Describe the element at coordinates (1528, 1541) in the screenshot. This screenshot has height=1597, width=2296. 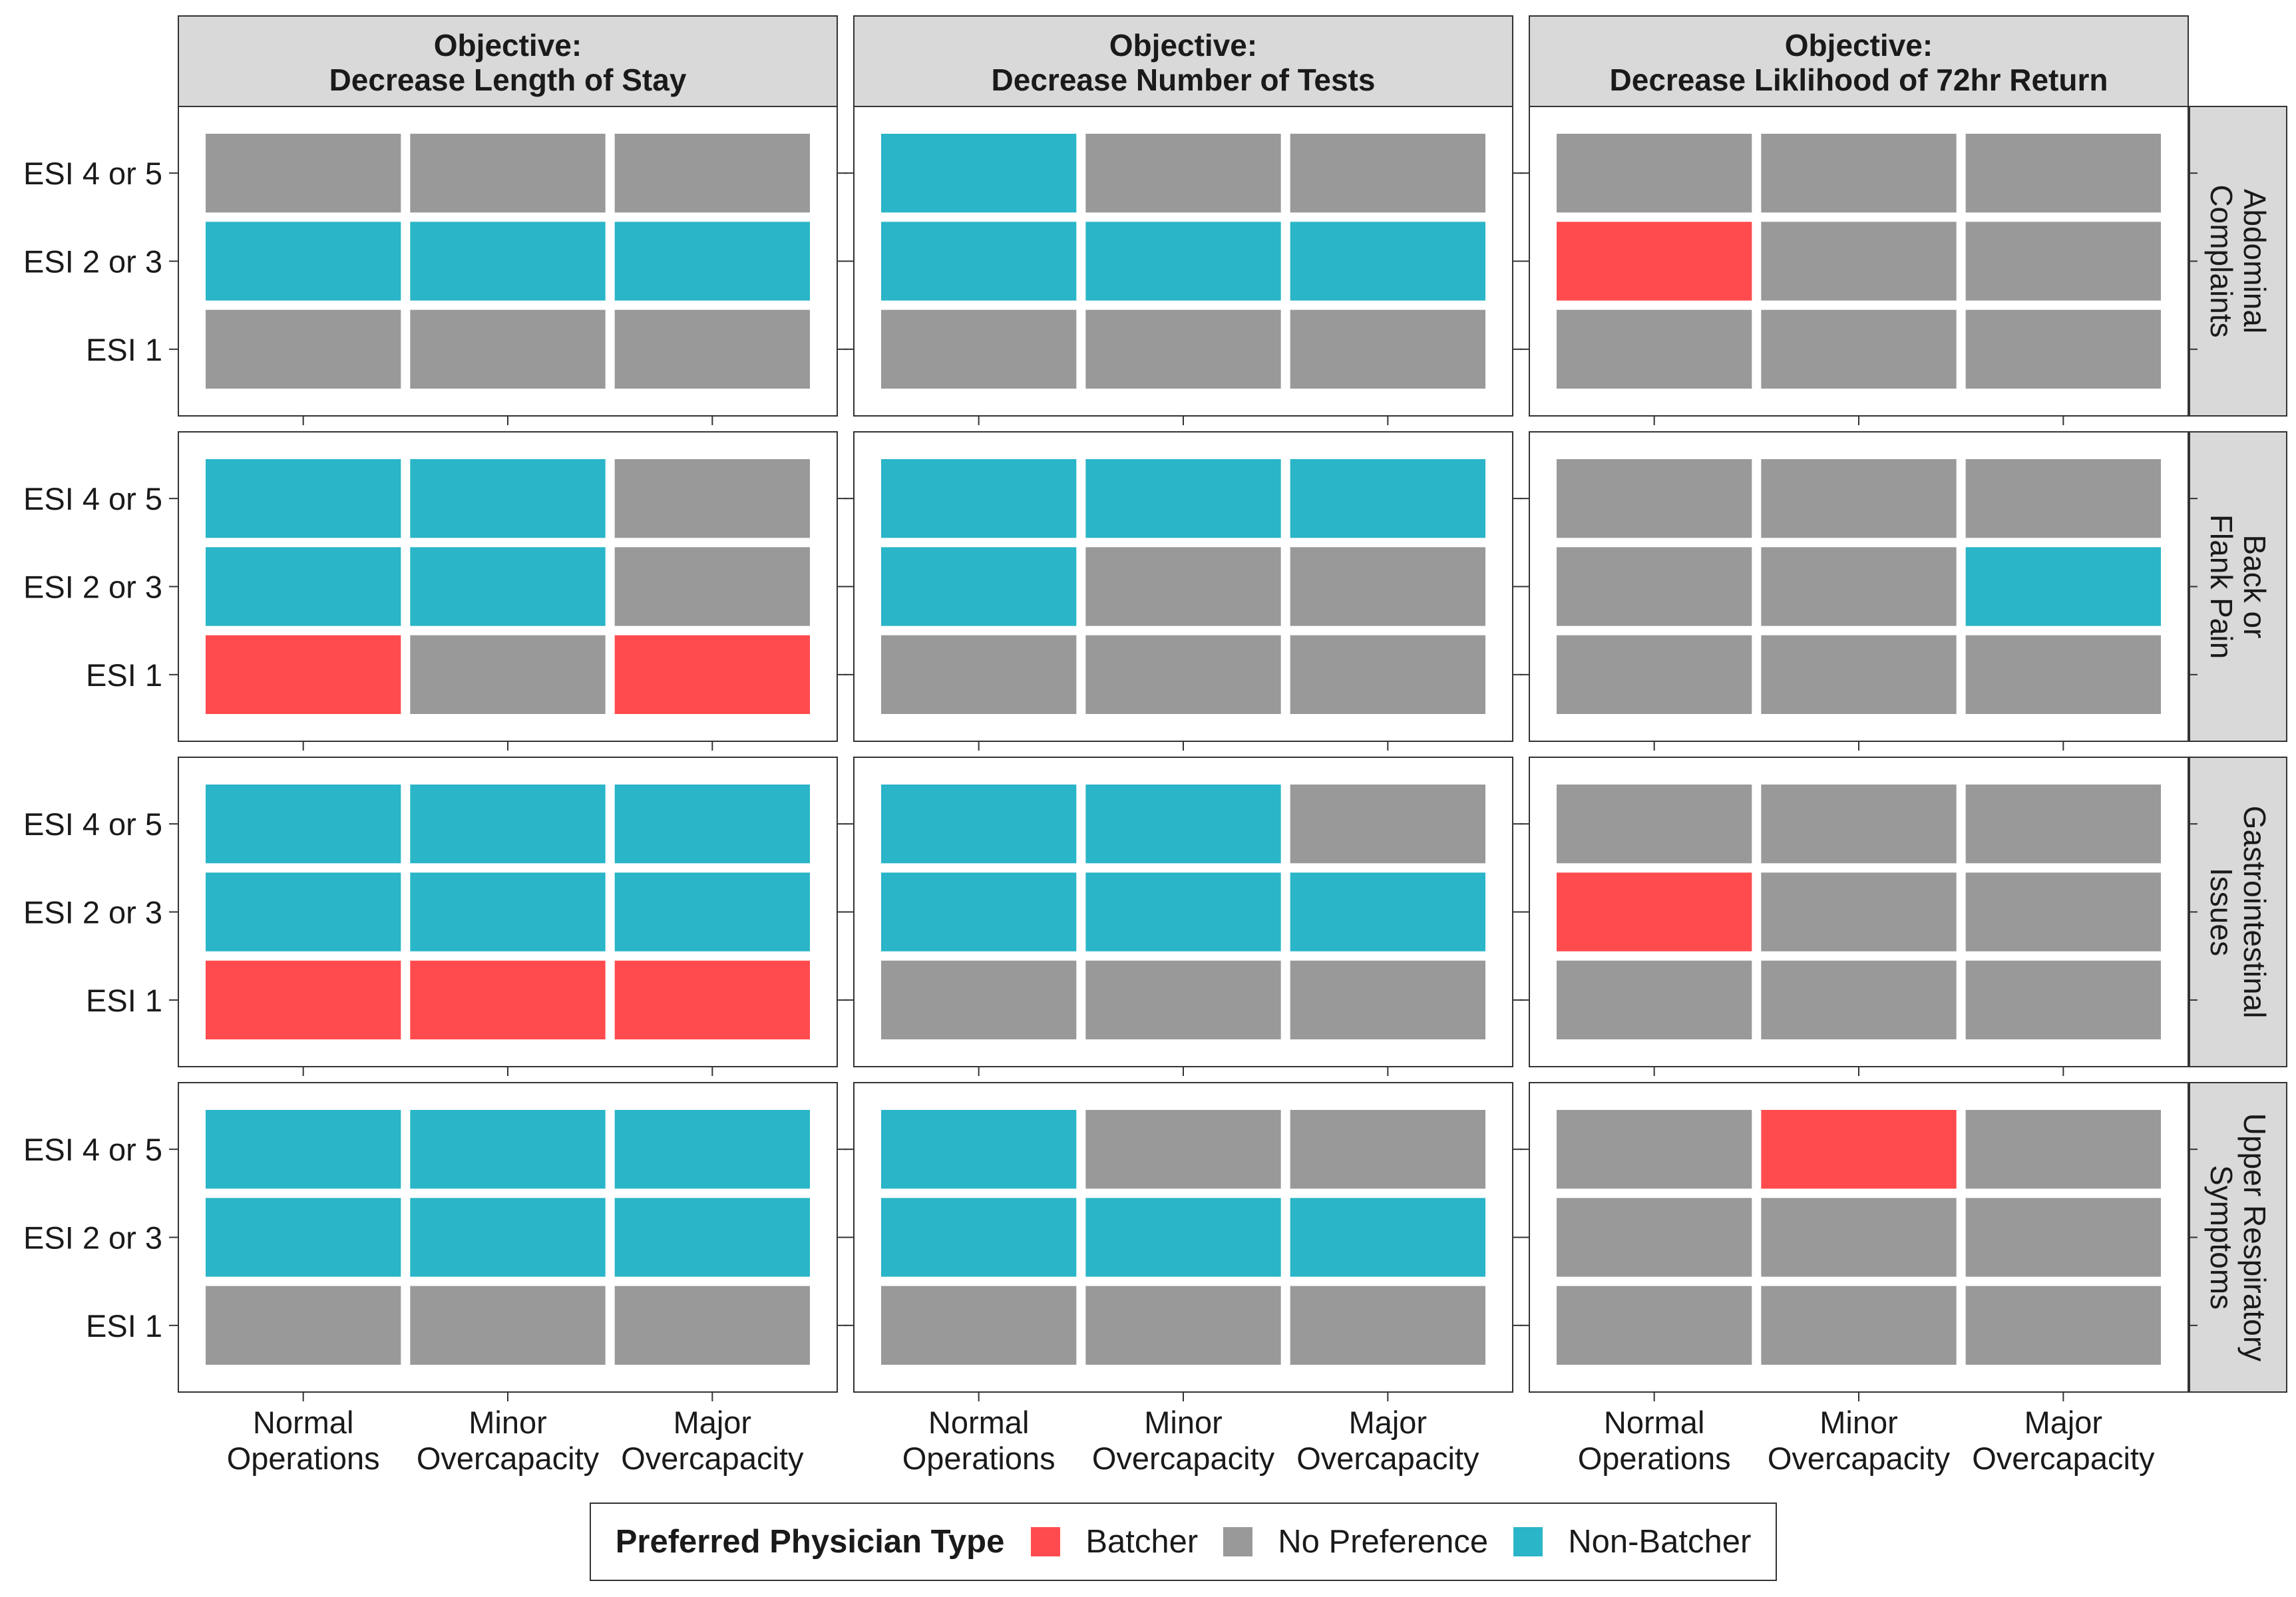
I see `legend-swatch-non-batcher` at that location.